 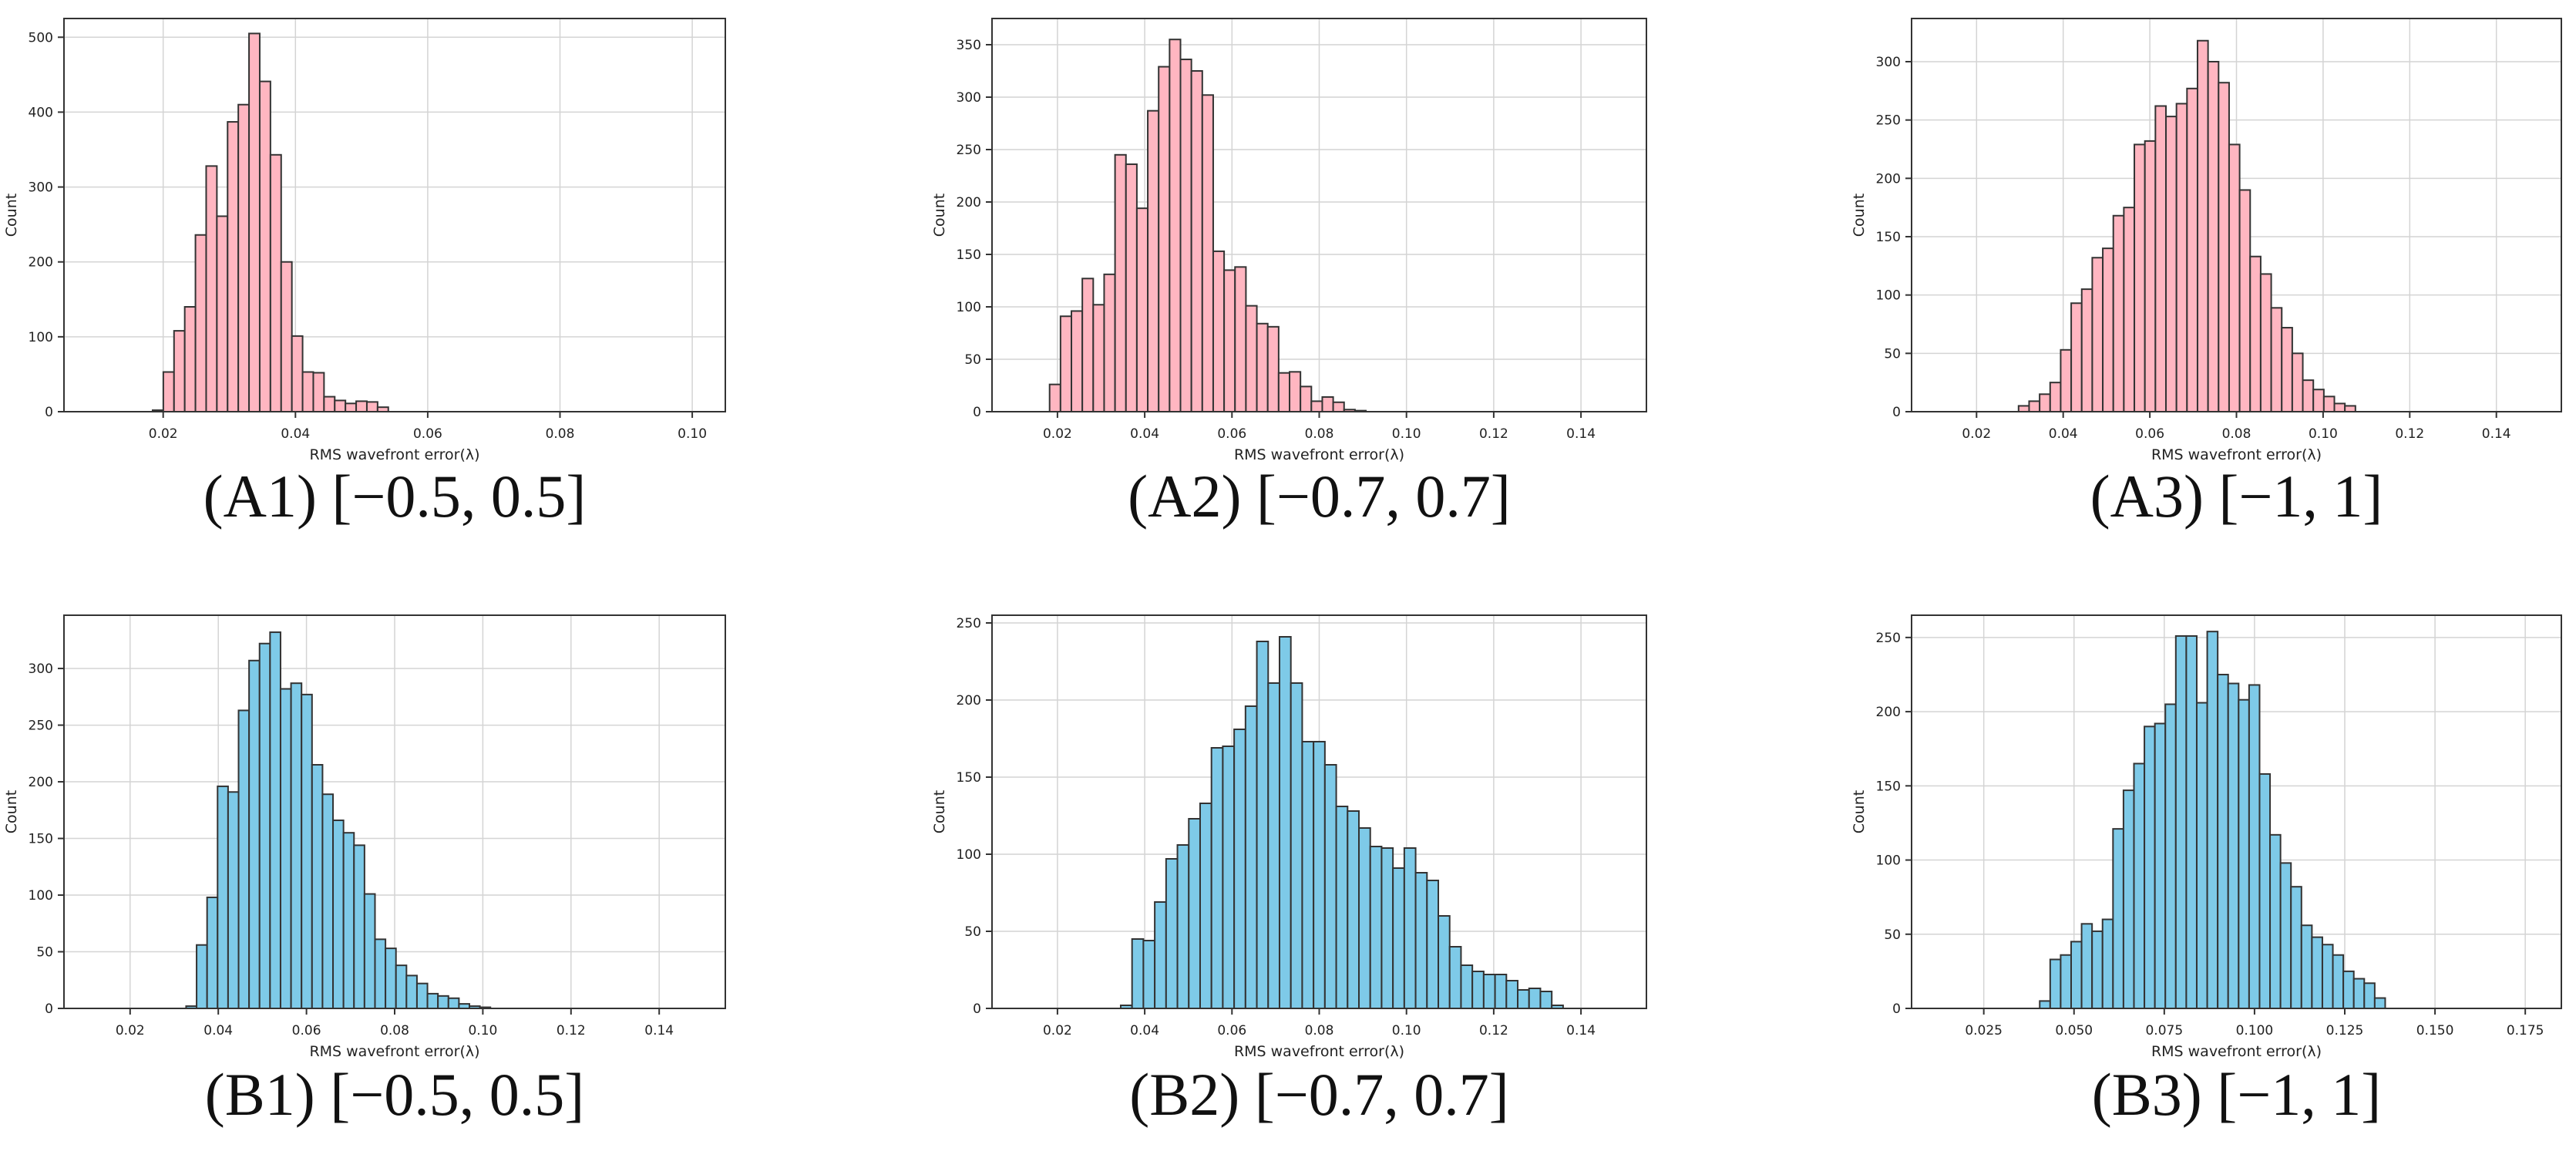 I want to click on y-tick-label: 50, so click(x=1892, y=935).